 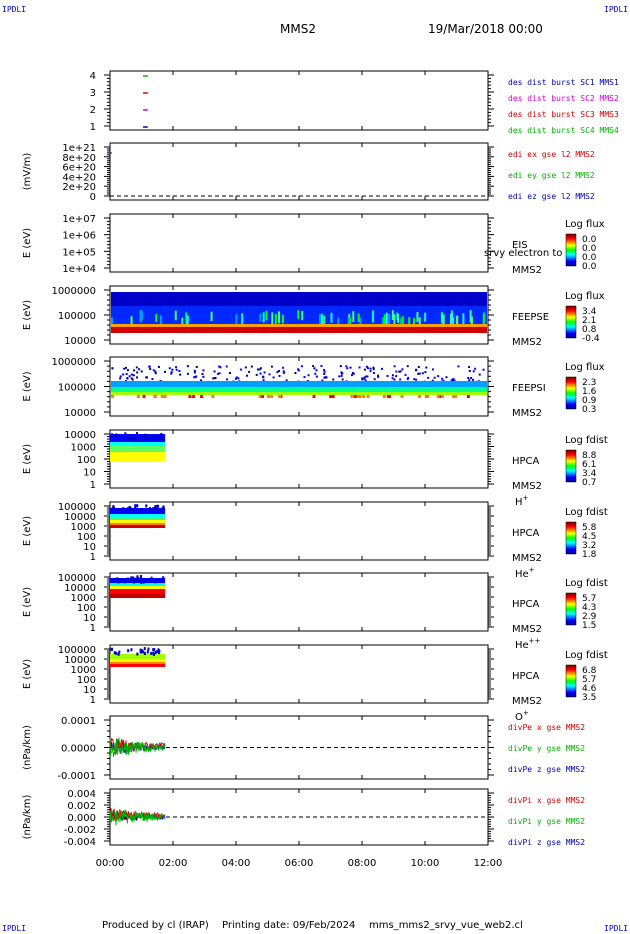 I want to click on instrument-label: HPCA, so click(x=526, y=676).